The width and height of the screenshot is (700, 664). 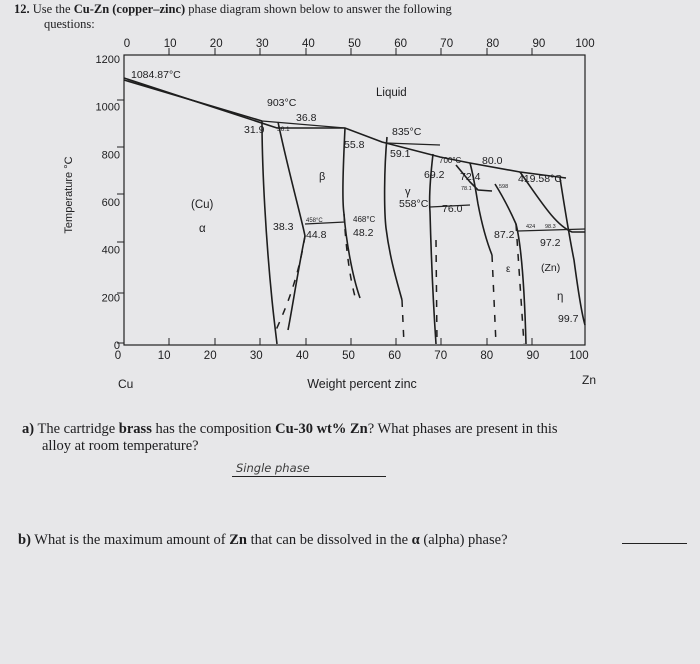 I want to click on top-tick-40: 40, so click(x=308, y=44).